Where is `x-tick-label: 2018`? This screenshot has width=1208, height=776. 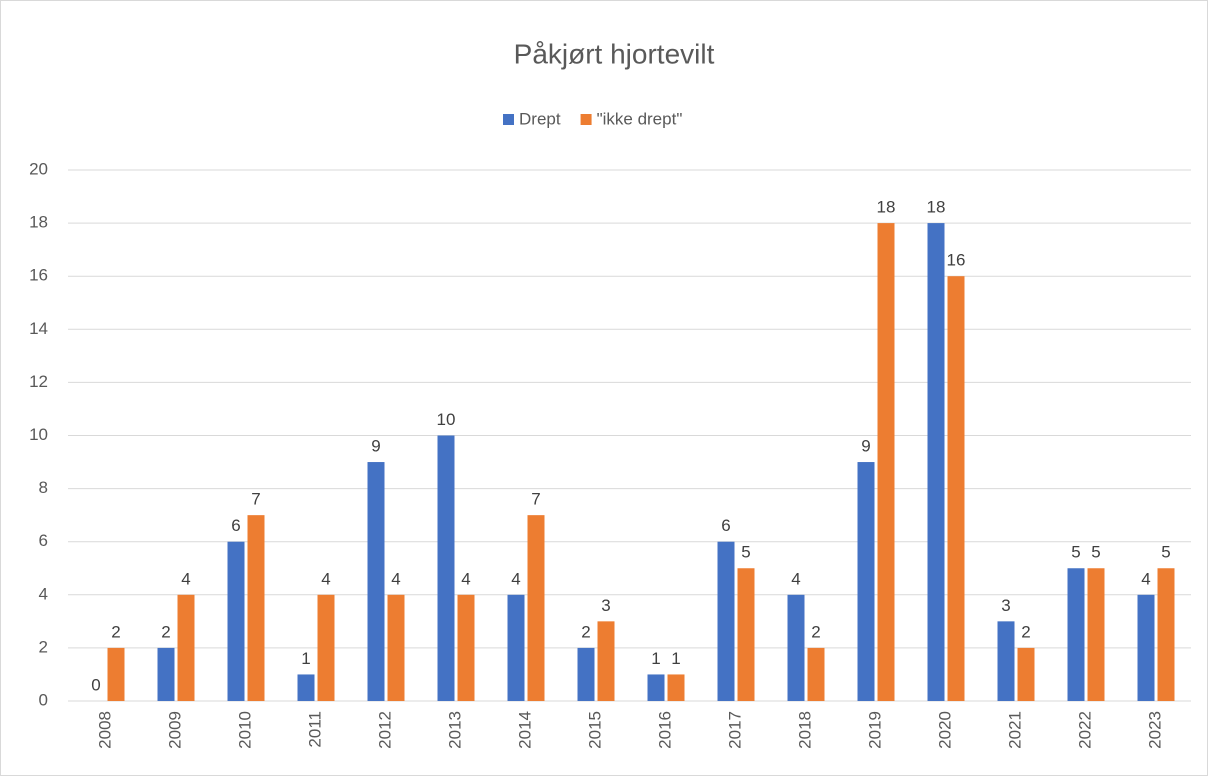
x-tick-label: 2018 is located at coordinates (804, 730).